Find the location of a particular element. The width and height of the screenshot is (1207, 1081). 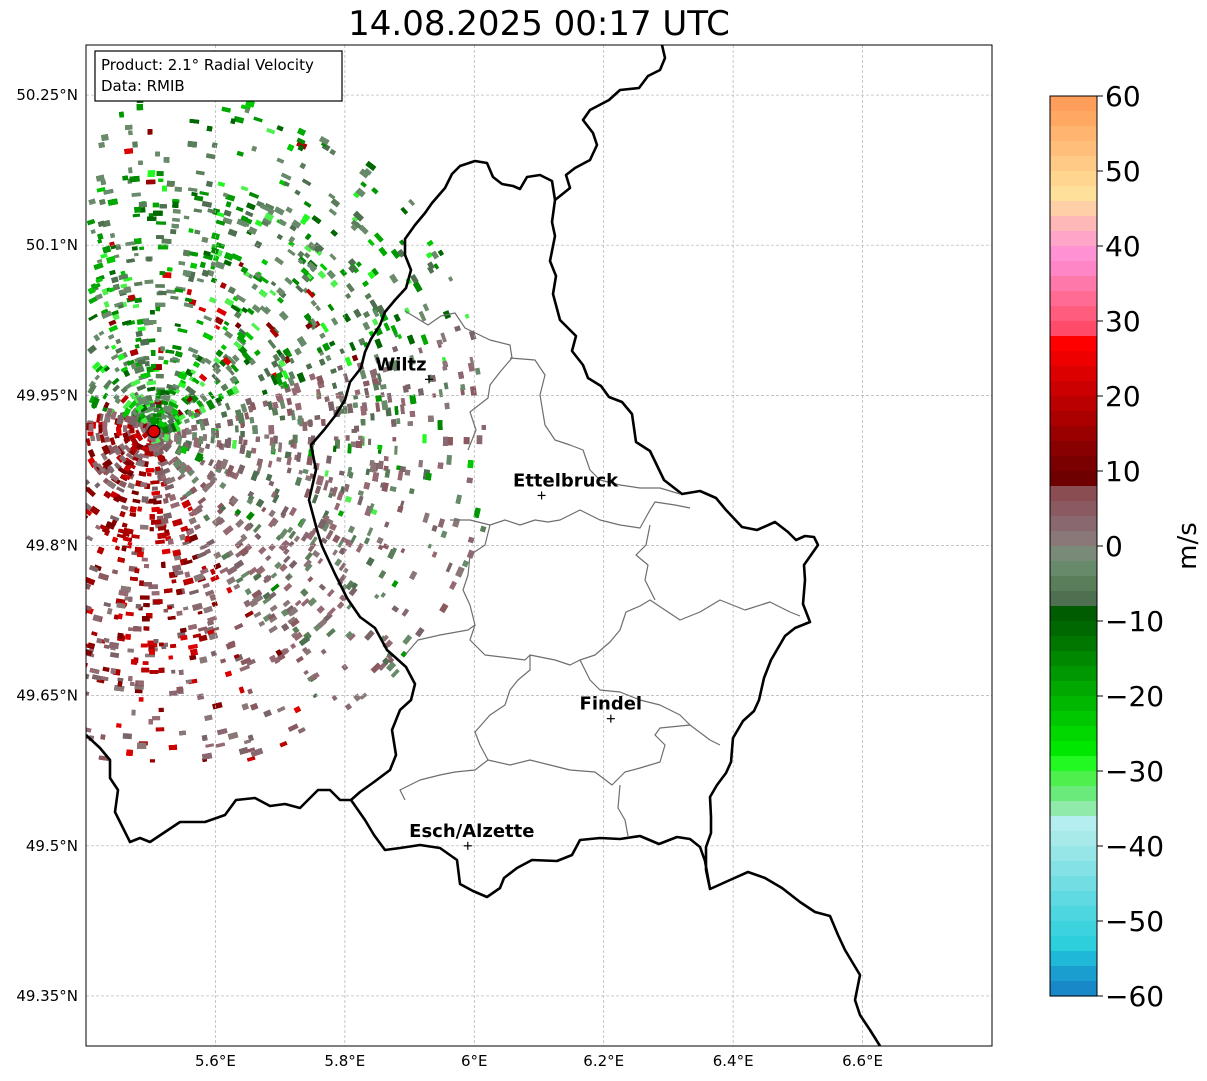

info-product: Product: 2.1° Radial Velocity is located at coordinates (207, 65).